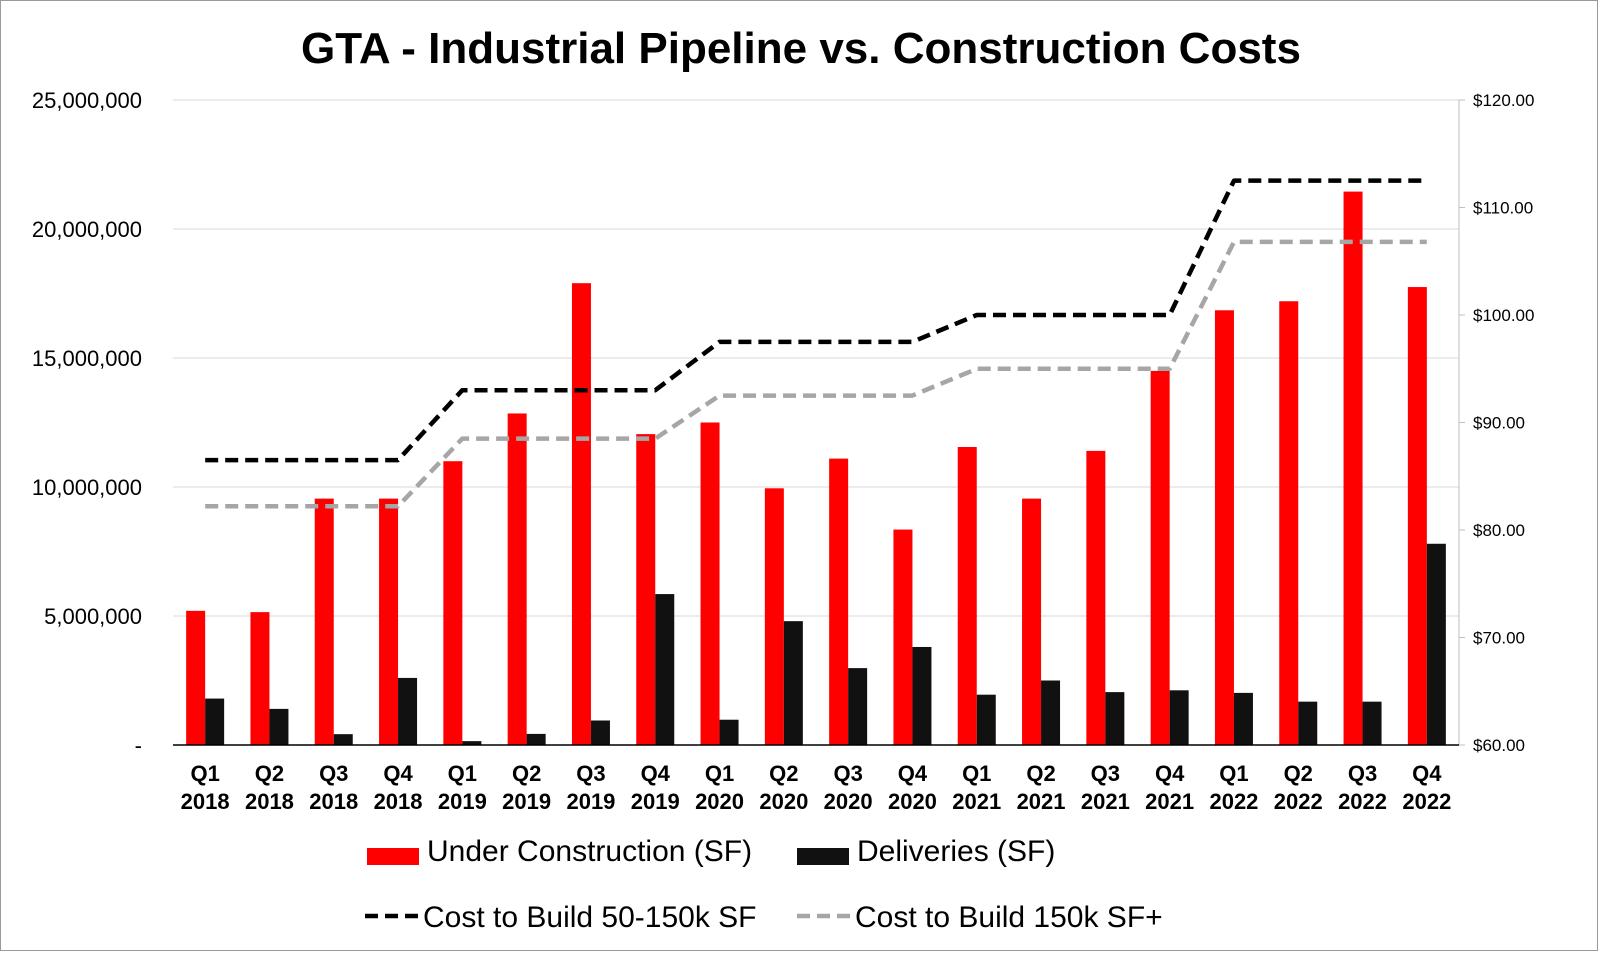 Image resolution: width=1600 pixels, height=954 pixels. Describe the element at coordinates (590, 917) in the screenshot. I see `legend-label-cost-50-150k: Cost to Build 50-150k SF` at that location.